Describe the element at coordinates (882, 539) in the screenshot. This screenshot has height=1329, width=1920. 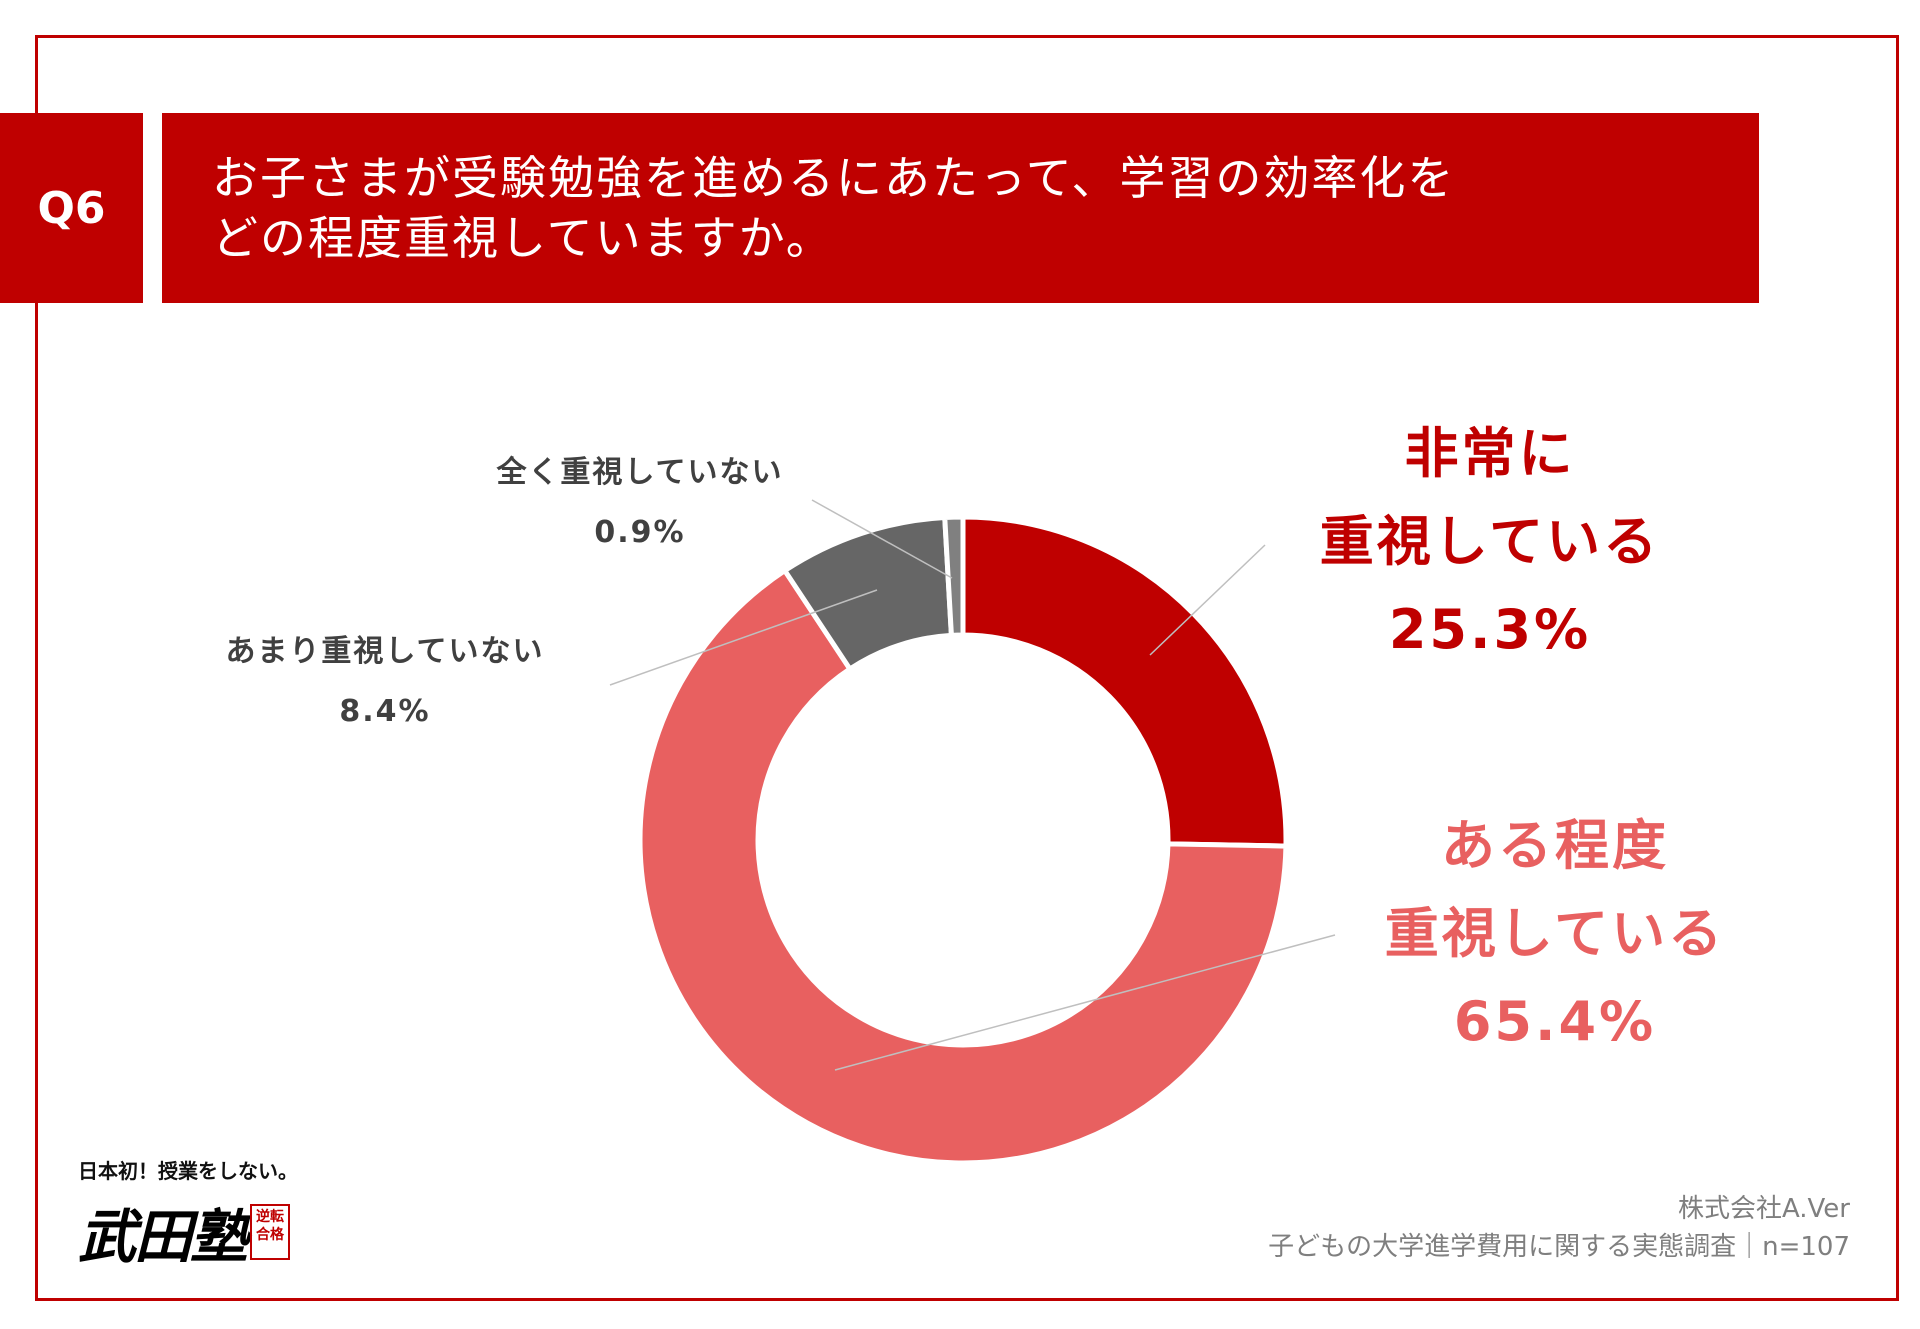
I see `leader-line-none` at that location.